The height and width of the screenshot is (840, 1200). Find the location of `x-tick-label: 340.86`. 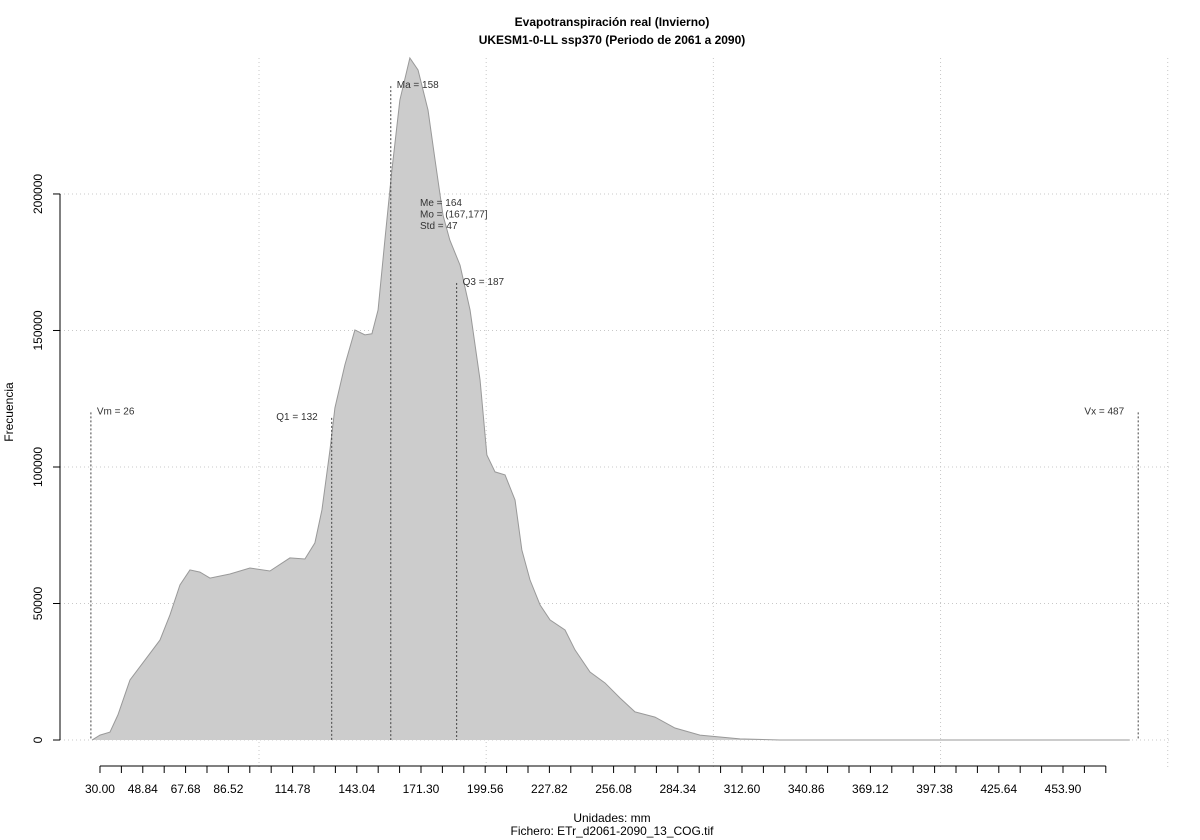

x-tick-label: 340.86 is located at coordinates (806, 789).